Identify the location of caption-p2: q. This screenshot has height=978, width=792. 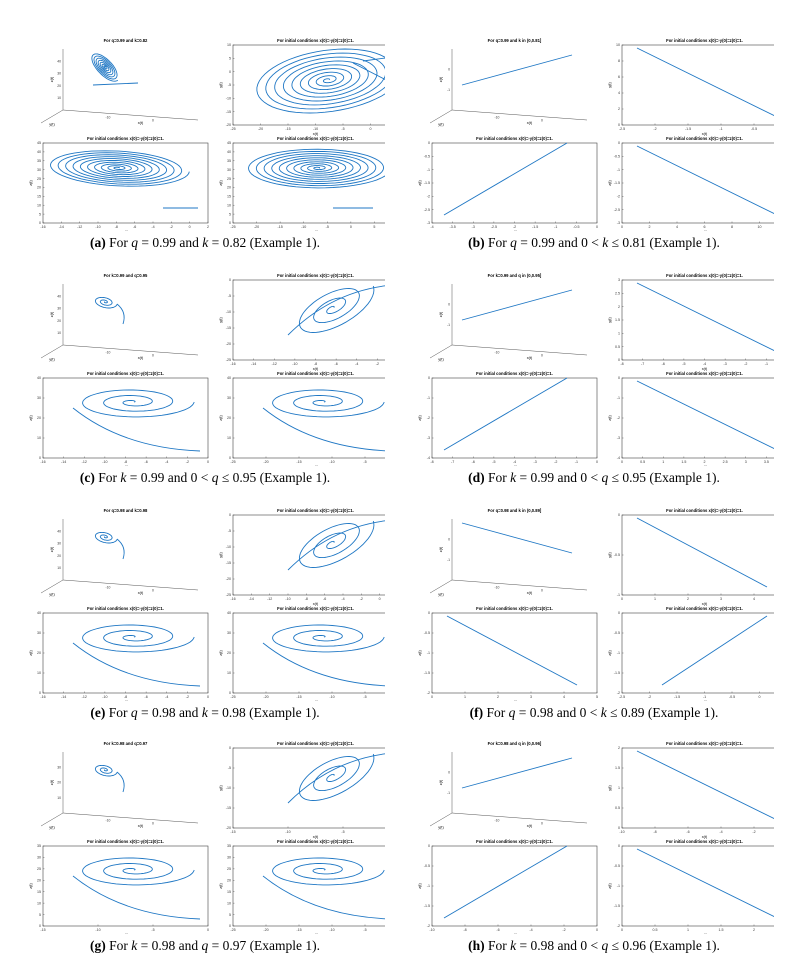
(605, 477).